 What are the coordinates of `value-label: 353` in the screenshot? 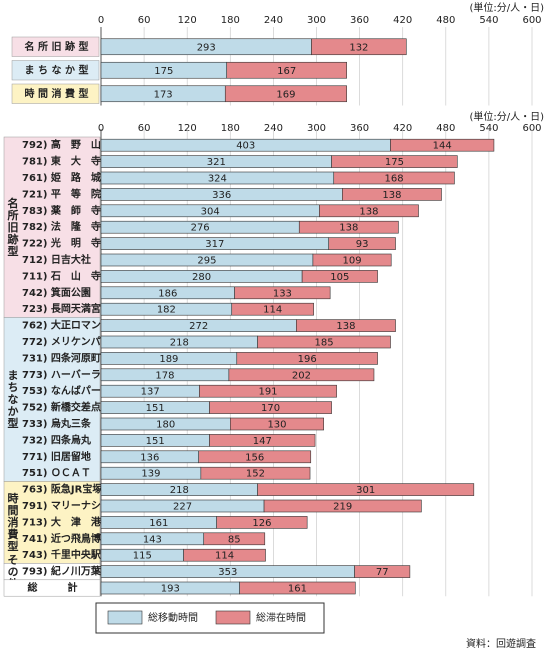 It's located at (227, 572).